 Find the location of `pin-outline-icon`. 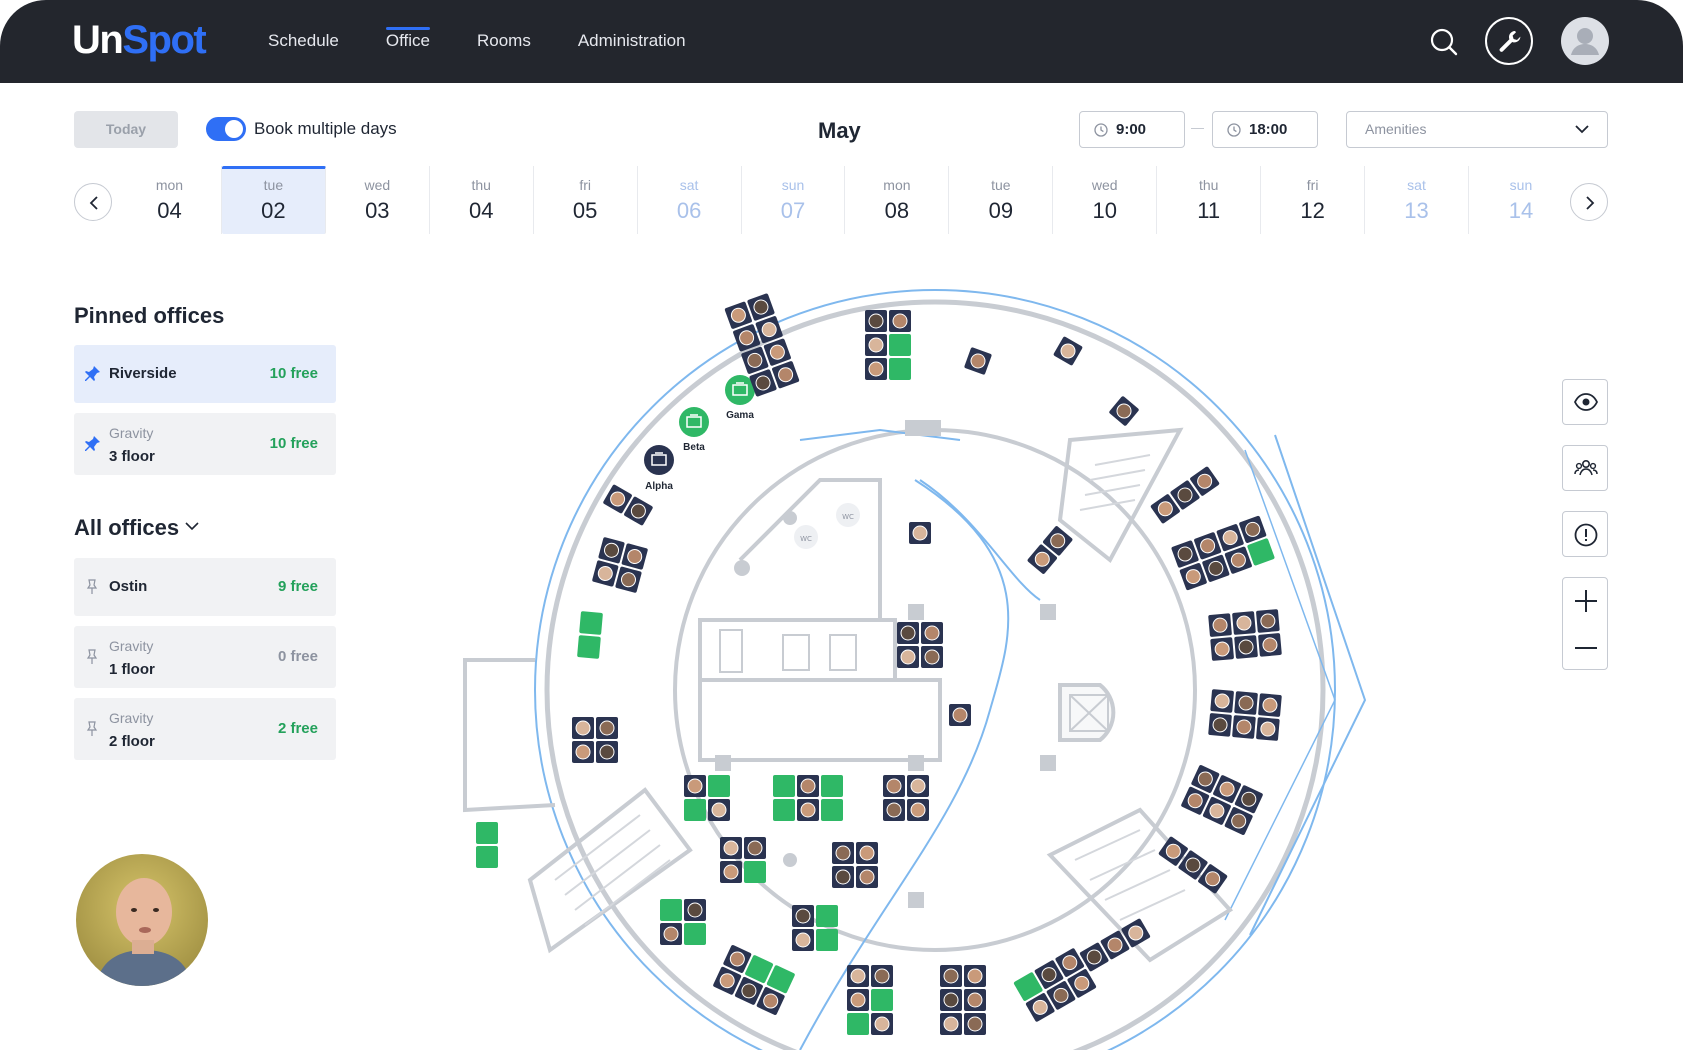

pin-outline-icon is located at coordinates (92, 729).